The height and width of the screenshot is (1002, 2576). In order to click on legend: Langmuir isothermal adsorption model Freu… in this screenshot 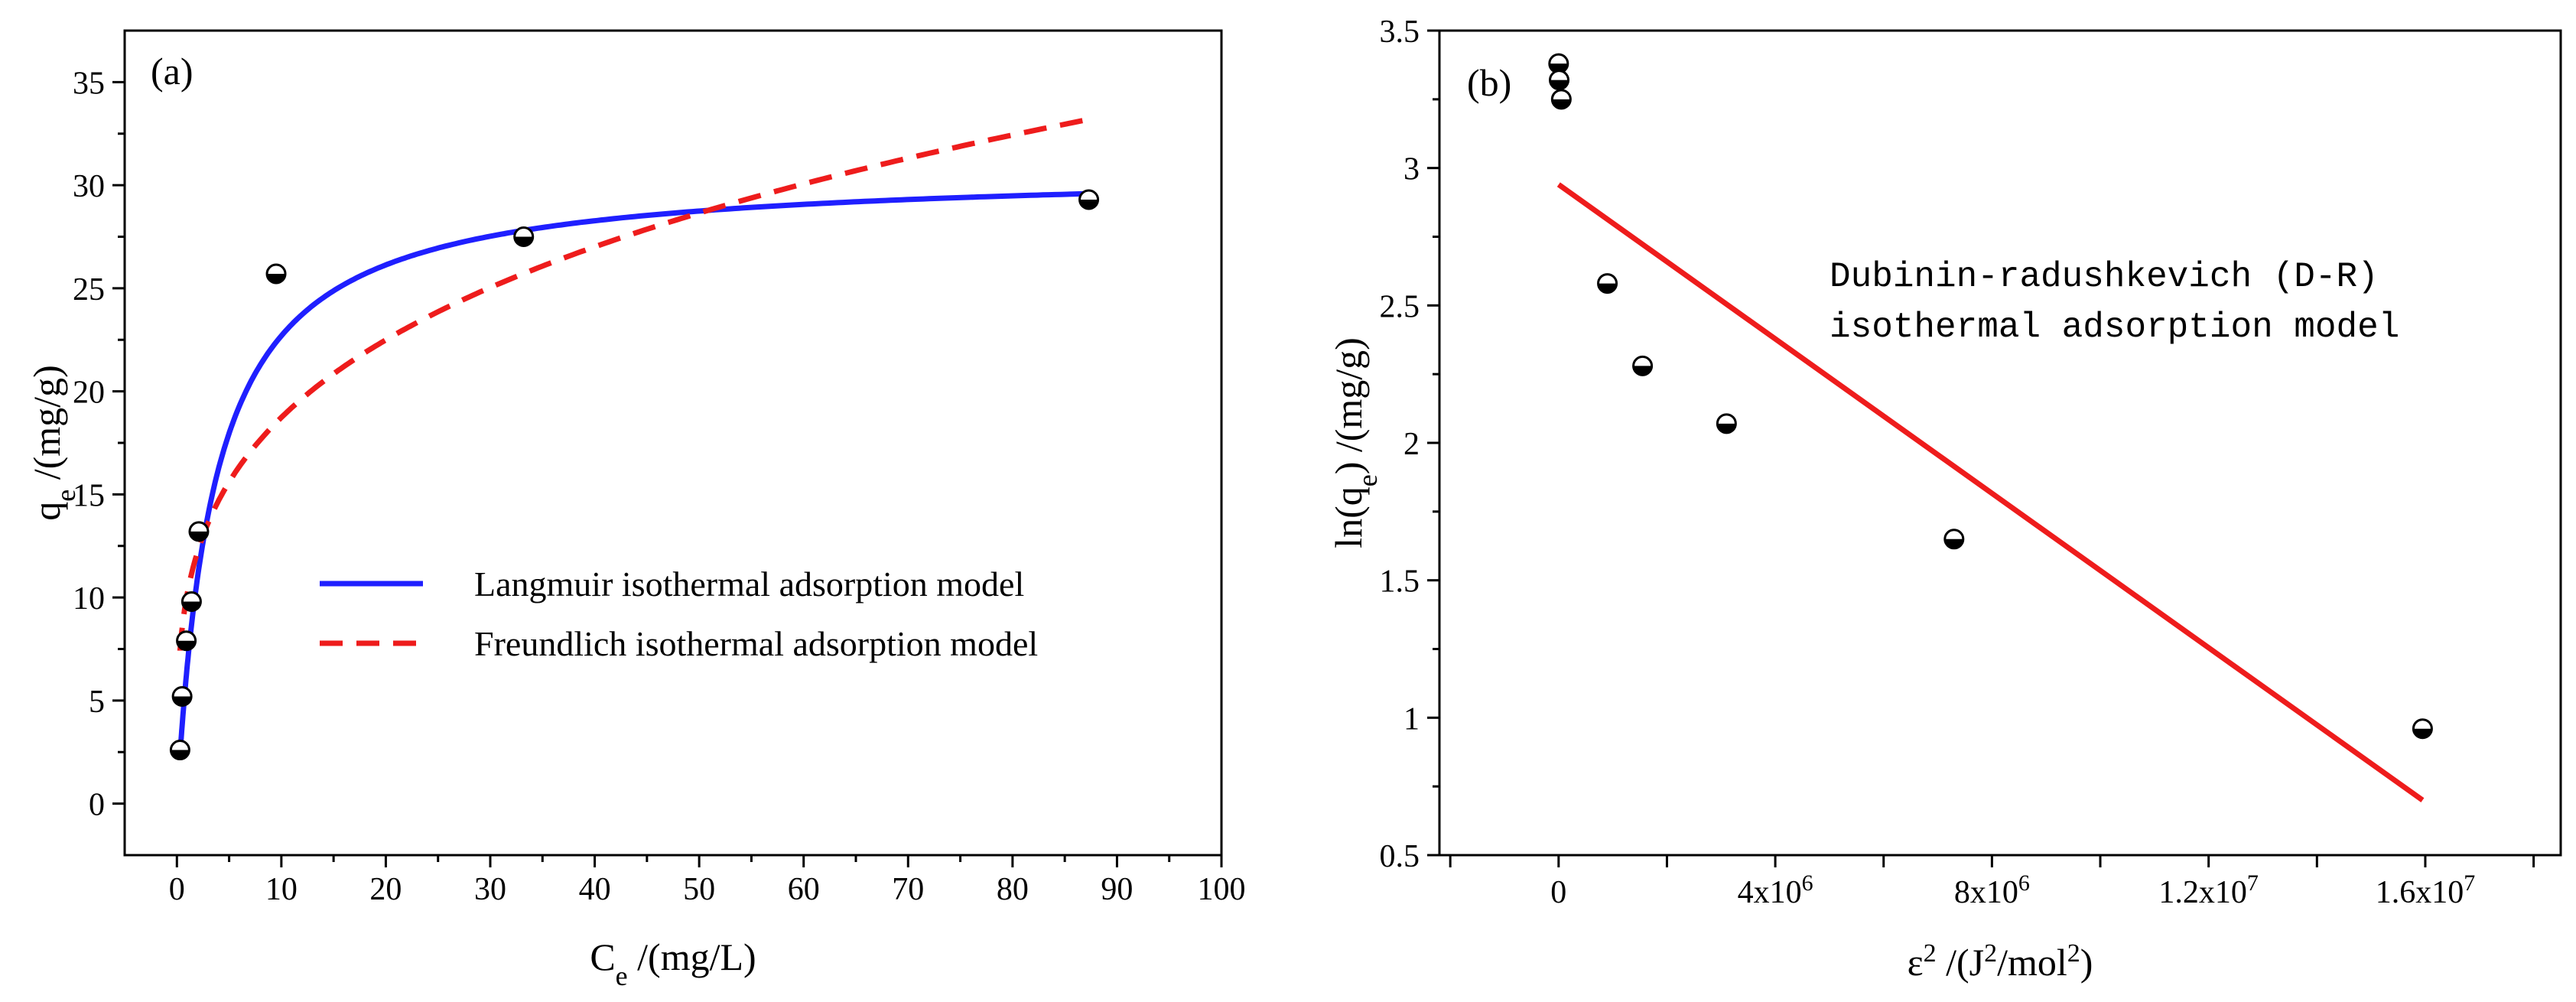, I will do `click(679, 613)`.